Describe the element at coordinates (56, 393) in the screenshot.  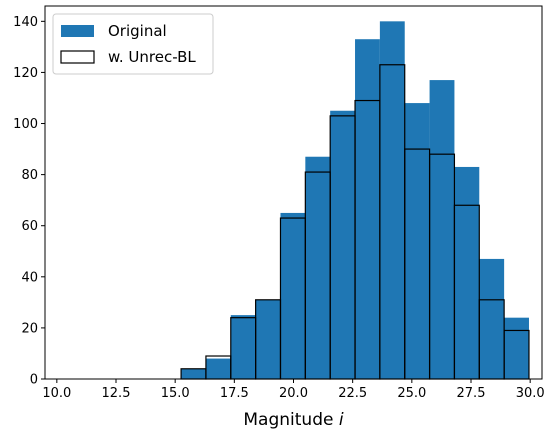
I see `x-tick-label: 10.0` at that location.